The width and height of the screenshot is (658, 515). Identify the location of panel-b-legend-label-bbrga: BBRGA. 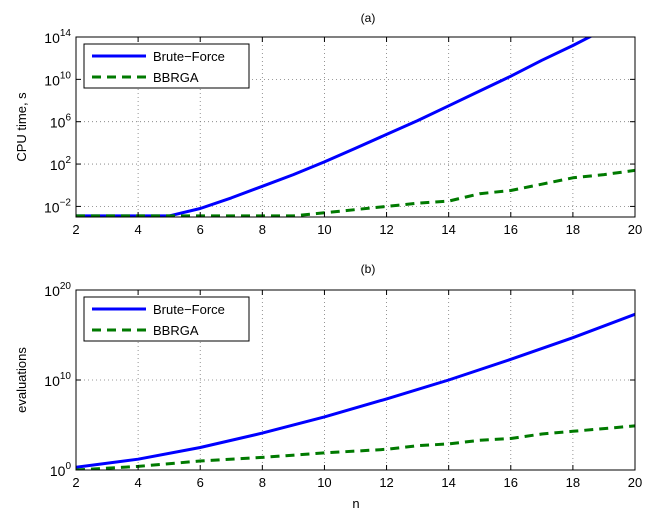
(176, 330).